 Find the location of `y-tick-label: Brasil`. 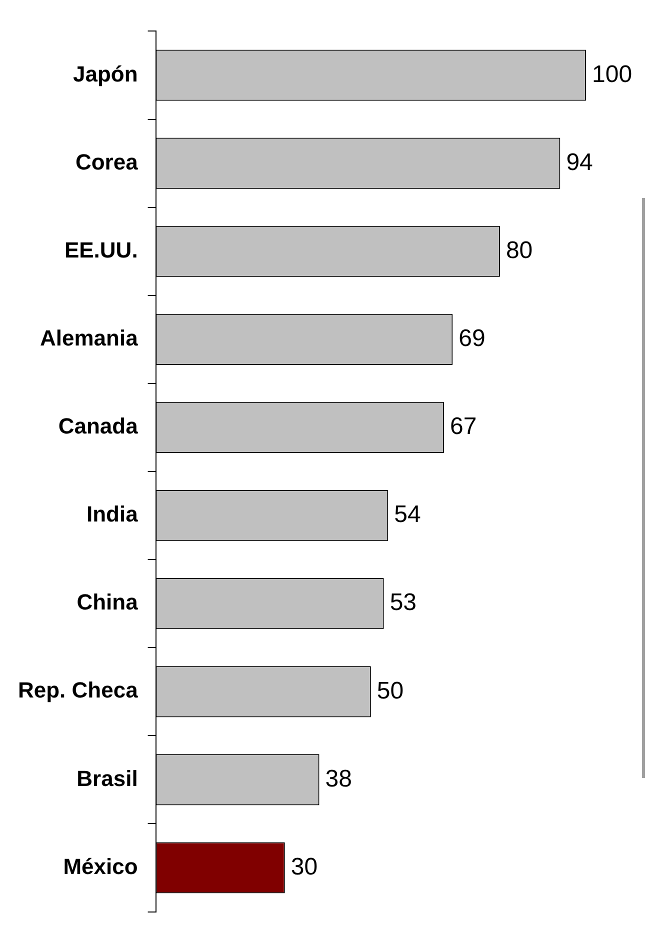

y-tick-label: Brasil is located at coordinates (107, 778).